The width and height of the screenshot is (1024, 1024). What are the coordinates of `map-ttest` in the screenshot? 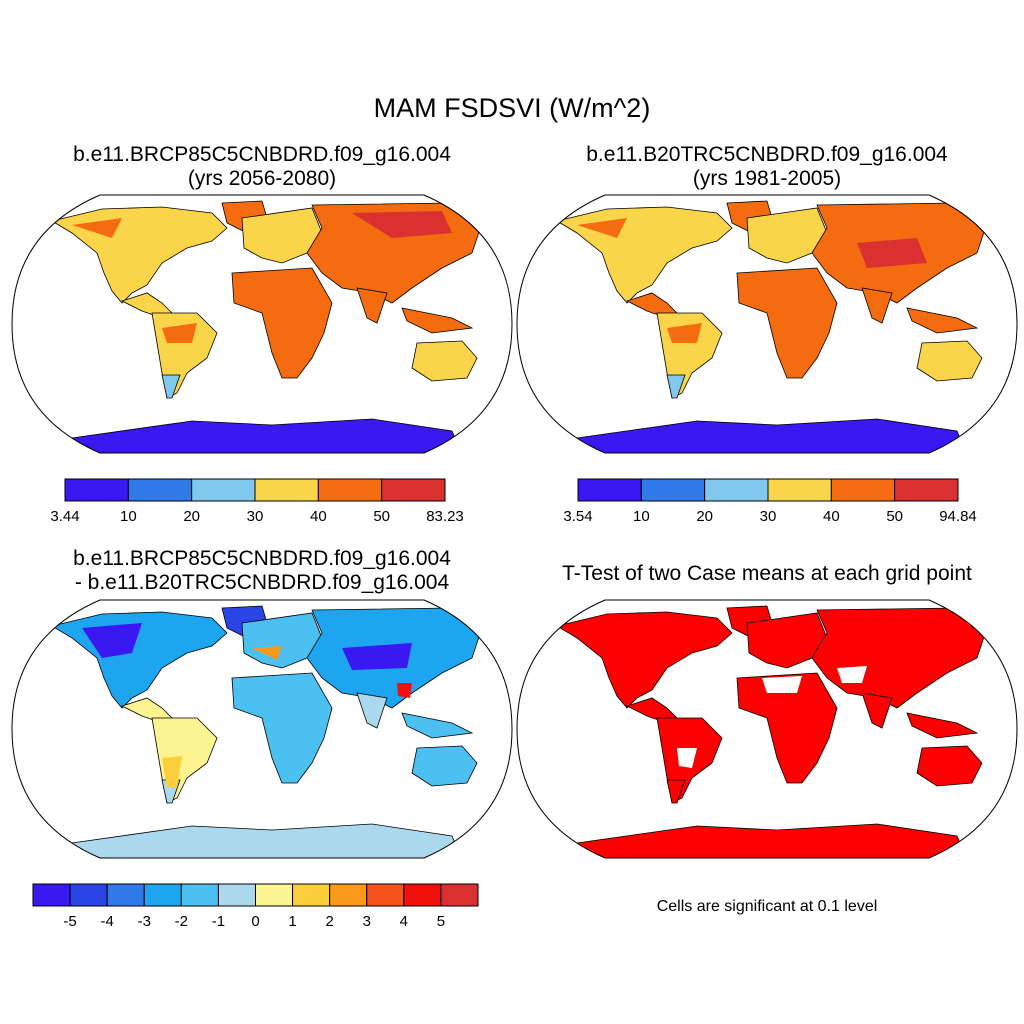 It's located at (767, 729).